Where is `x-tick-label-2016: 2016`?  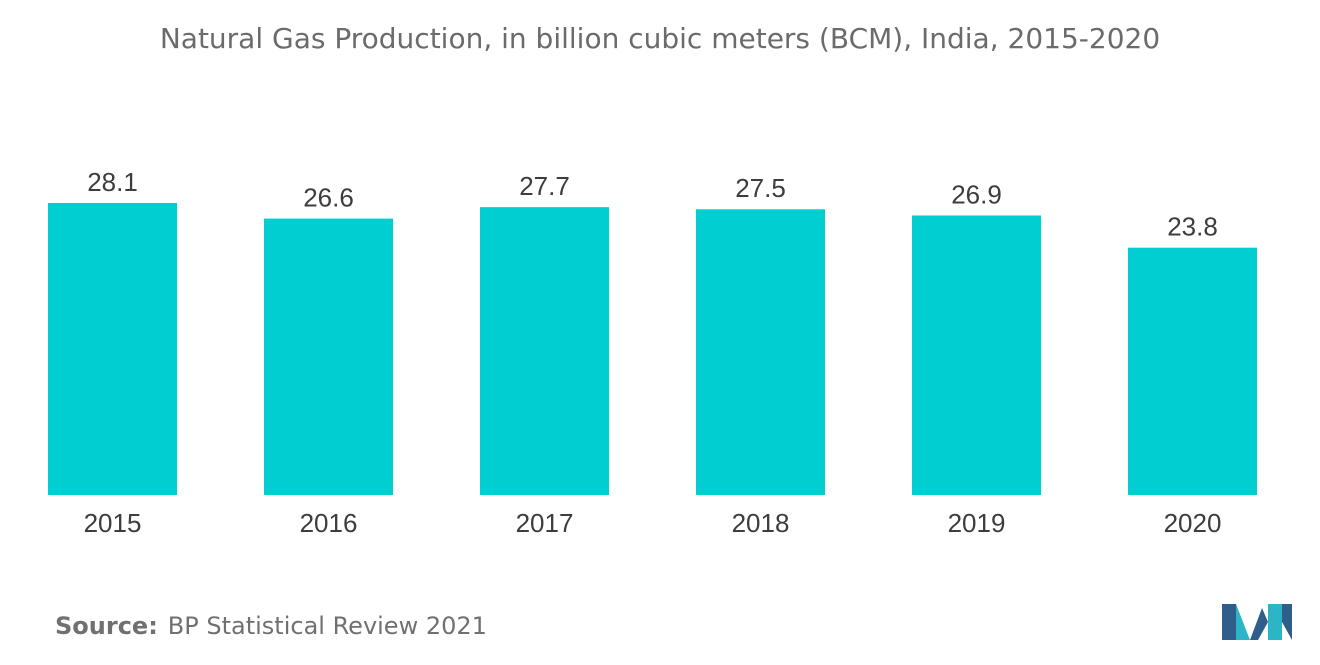 x-tick-label-2016: 2016 is located at coordinates (329, 523).